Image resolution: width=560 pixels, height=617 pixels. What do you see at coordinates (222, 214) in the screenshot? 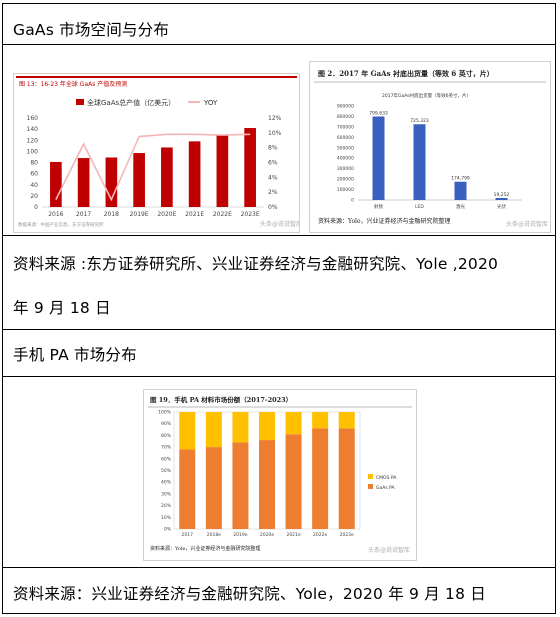
I see `x-tick-label: 2022E` at bounding box center [222, 214].